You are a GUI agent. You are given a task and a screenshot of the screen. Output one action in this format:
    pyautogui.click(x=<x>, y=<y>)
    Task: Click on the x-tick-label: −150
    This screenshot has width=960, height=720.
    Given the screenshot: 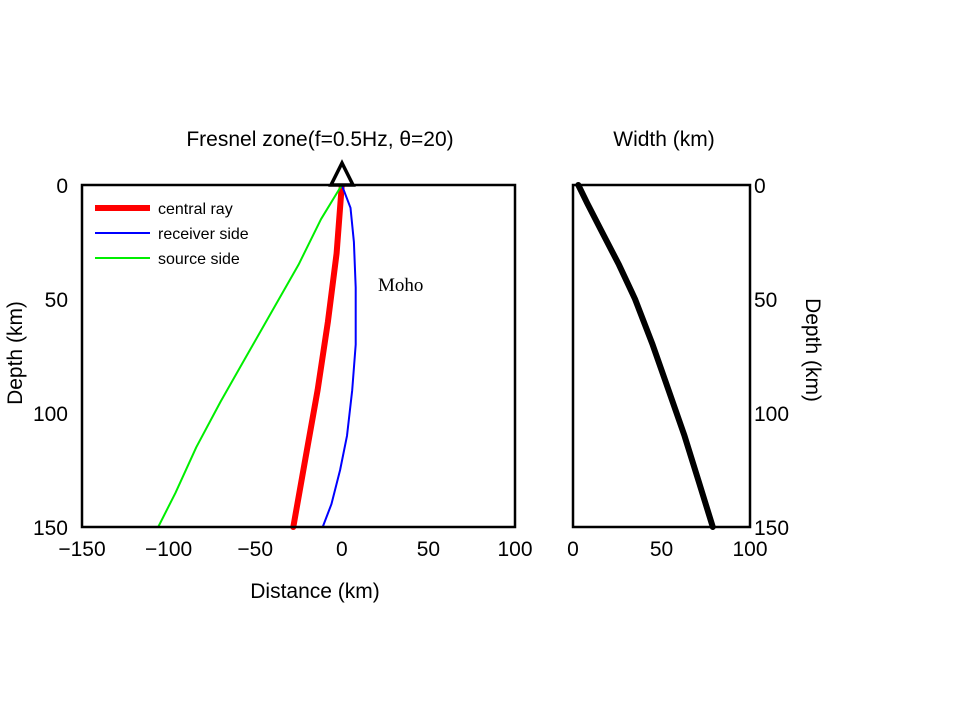 What is the action you would take?
    pyautogui.click(x=81, y=549)
    